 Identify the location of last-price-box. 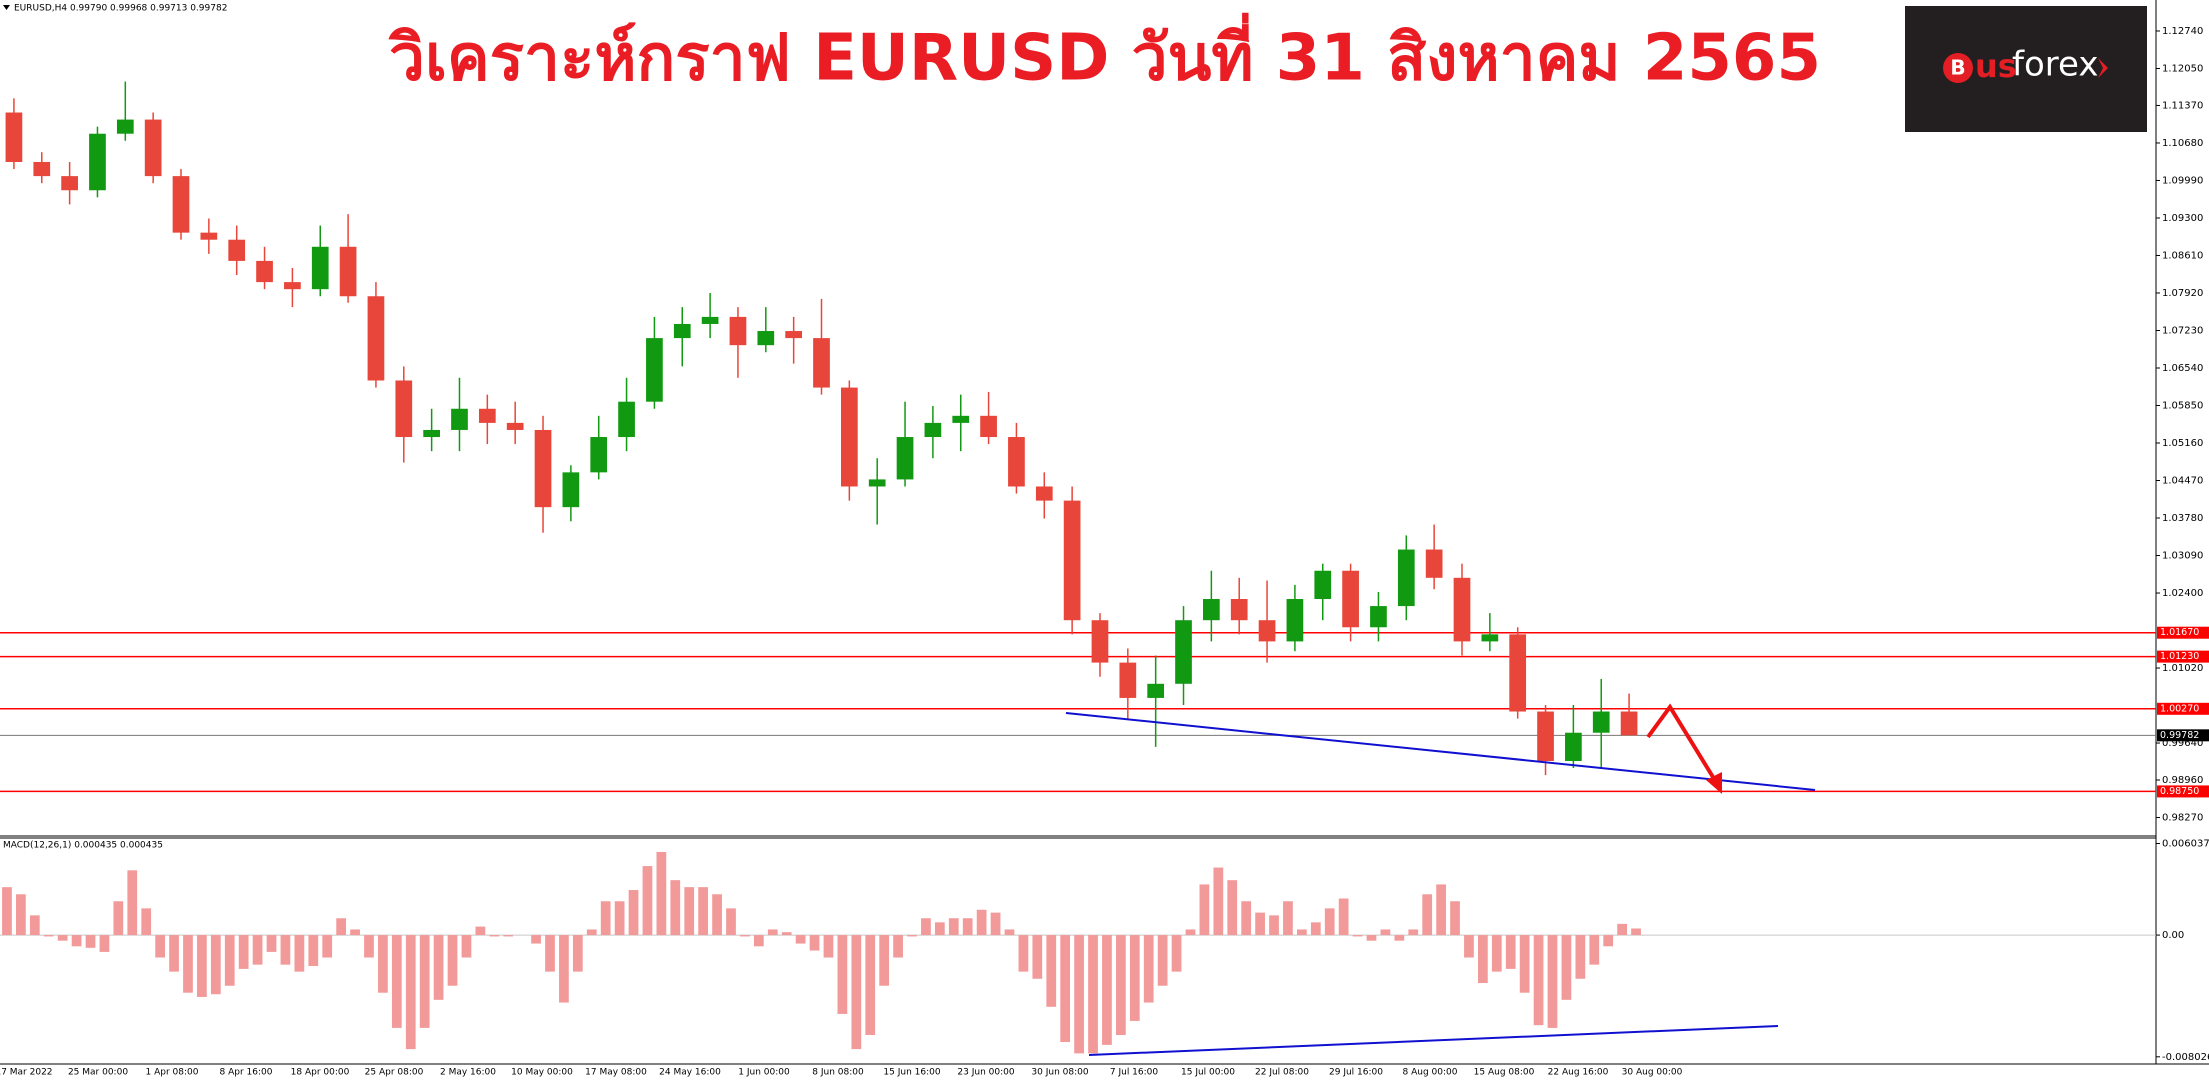
(2183, 735).